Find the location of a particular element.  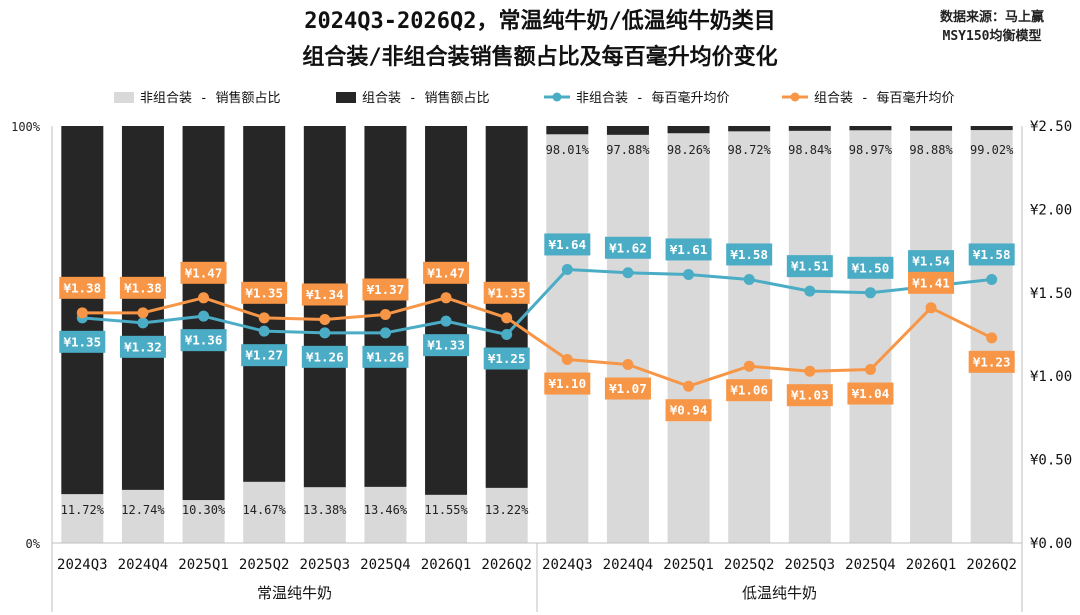

price-label-text: ¥1.04 is located at coordinates (871, 393).